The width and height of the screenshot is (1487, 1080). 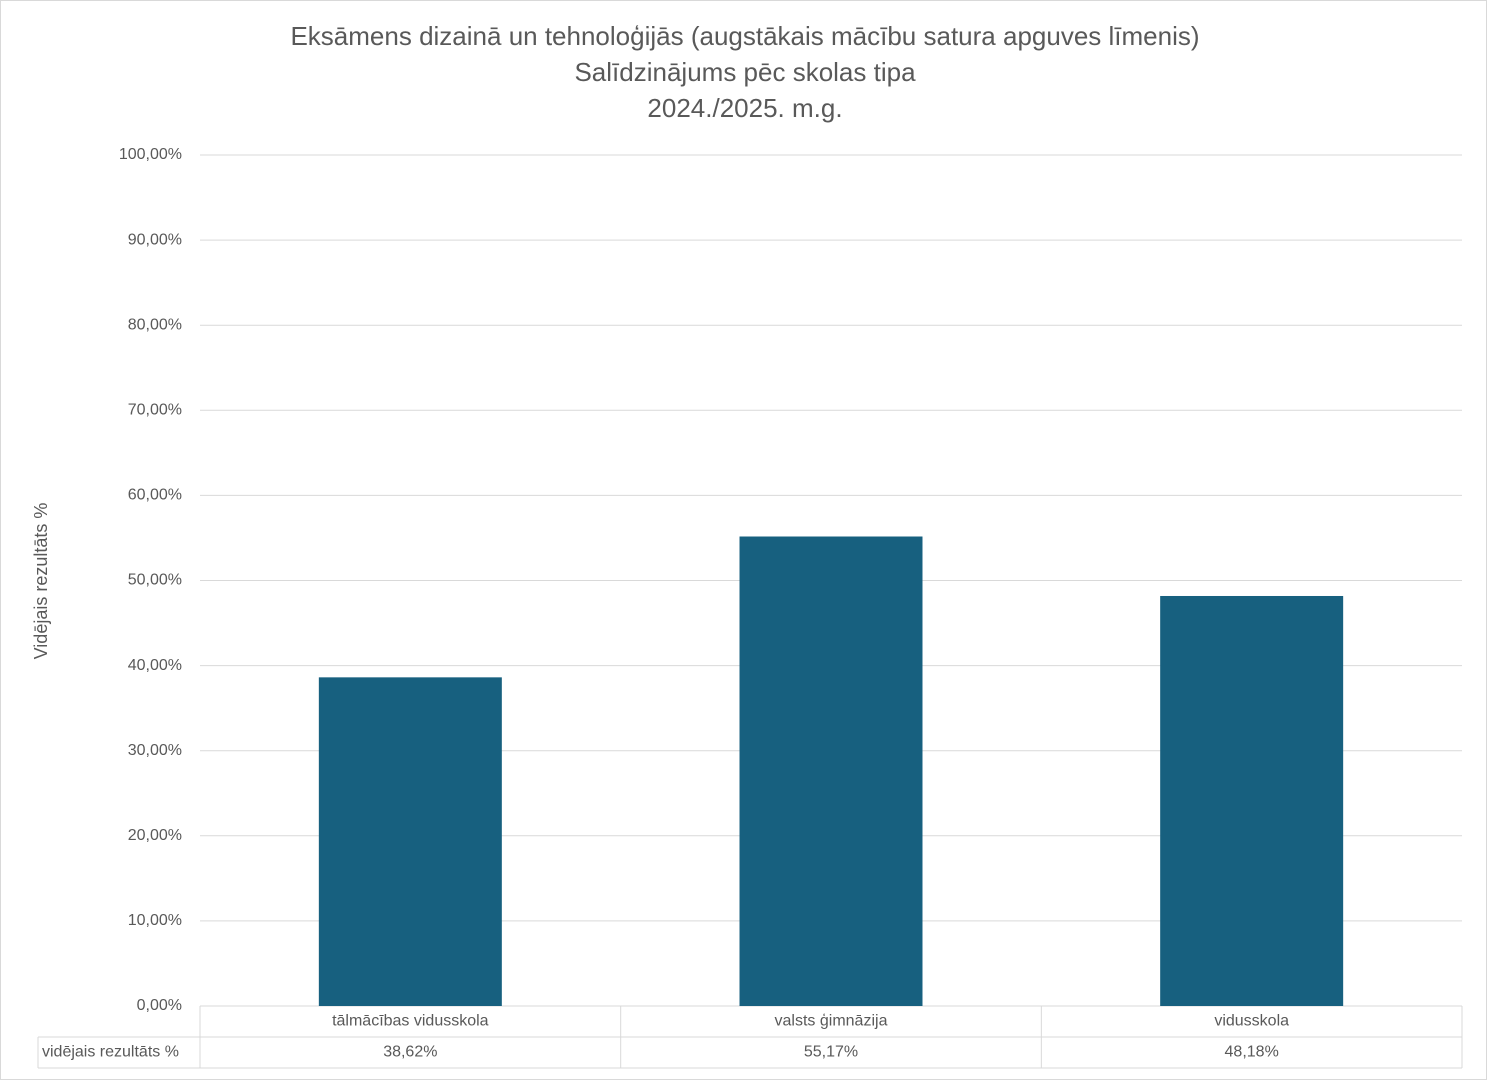 I want to click on y-tick-label: 20,00%, so click(x=155, y=835).